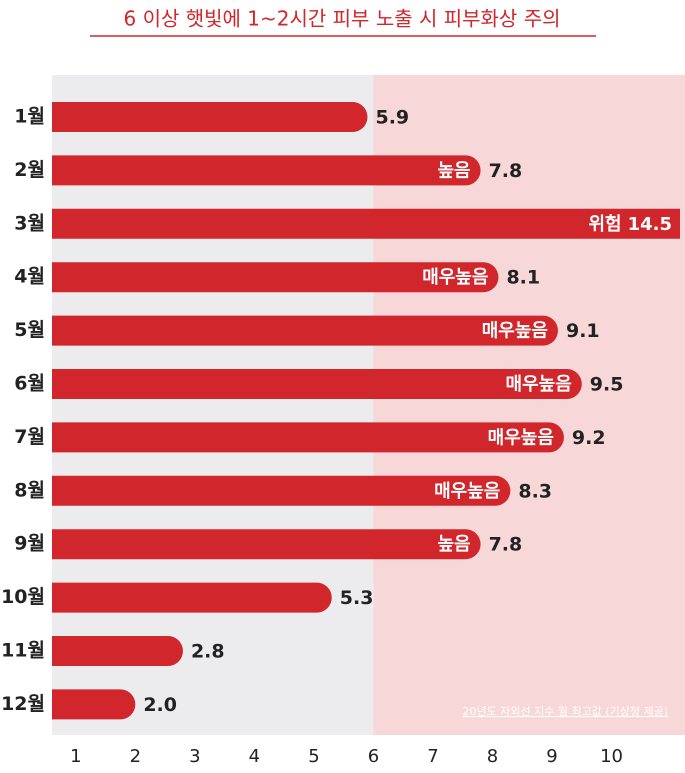 This screenshot has width=685, height=773. What do you see at coordinates (29, 170) in the screenshot?
I see `category-label: 2월` at bounding box center [29, 170].